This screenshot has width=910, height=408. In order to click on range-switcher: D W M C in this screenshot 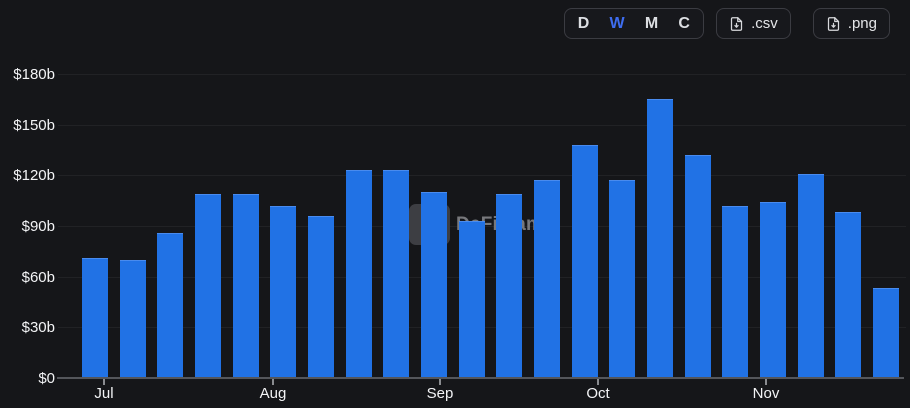, I will do `click(634, 23)`.